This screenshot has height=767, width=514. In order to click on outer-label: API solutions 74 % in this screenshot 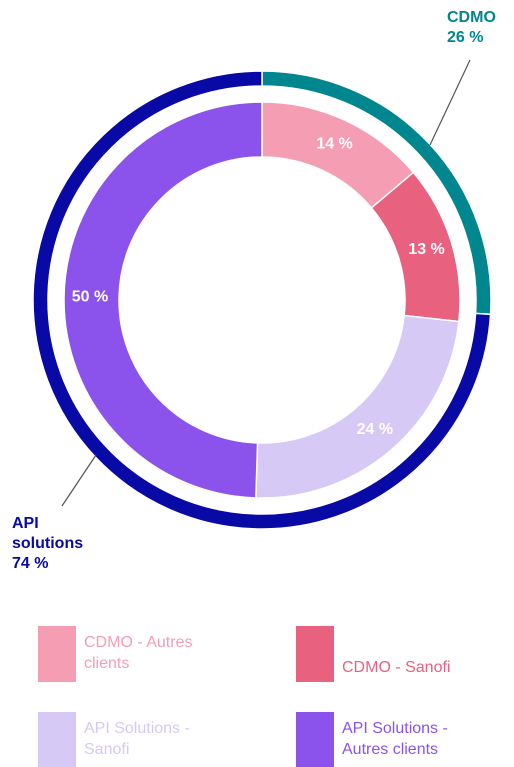, I will do `click(62, 544)`.